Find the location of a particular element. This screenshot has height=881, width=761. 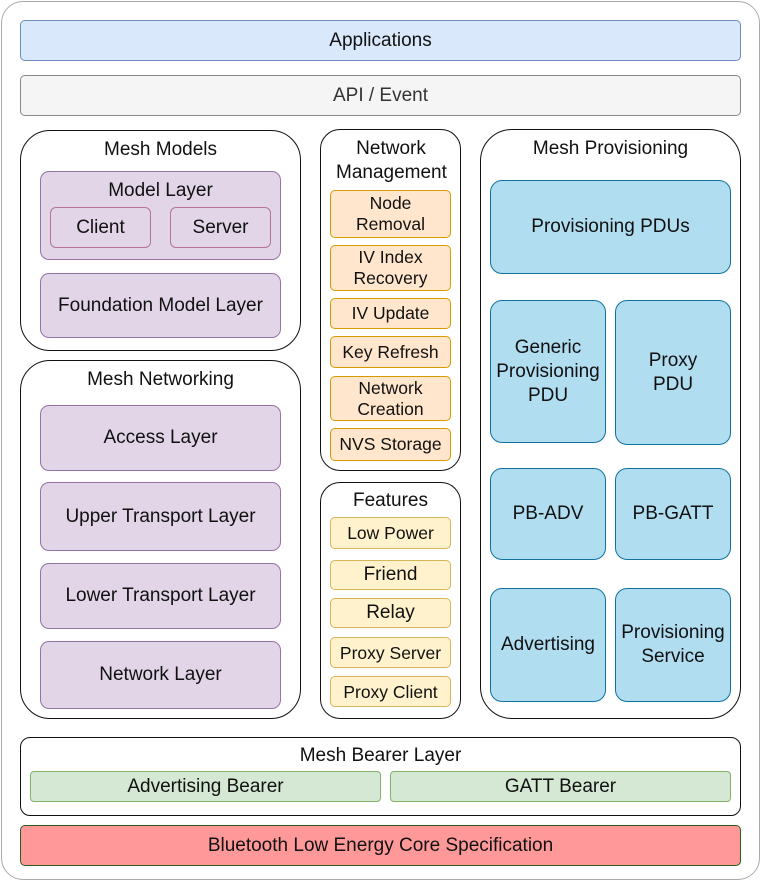

bearer-label: Advertising Bearer is located at coordinates (205, 786).